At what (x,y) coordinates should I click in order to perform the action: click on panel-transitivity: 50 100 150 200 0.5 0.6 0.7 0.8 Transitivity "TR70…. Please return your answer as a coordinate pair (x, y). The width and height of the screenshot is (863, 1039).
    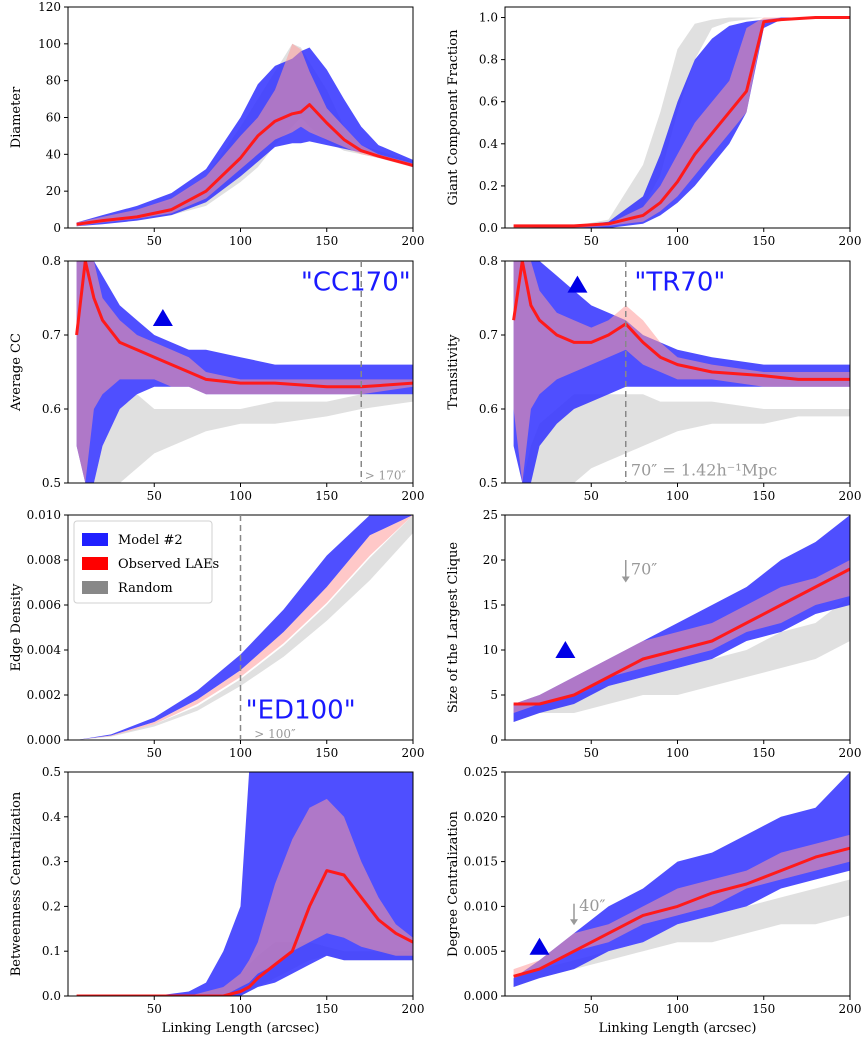
    Looking at the image, I should click on (653, 378).